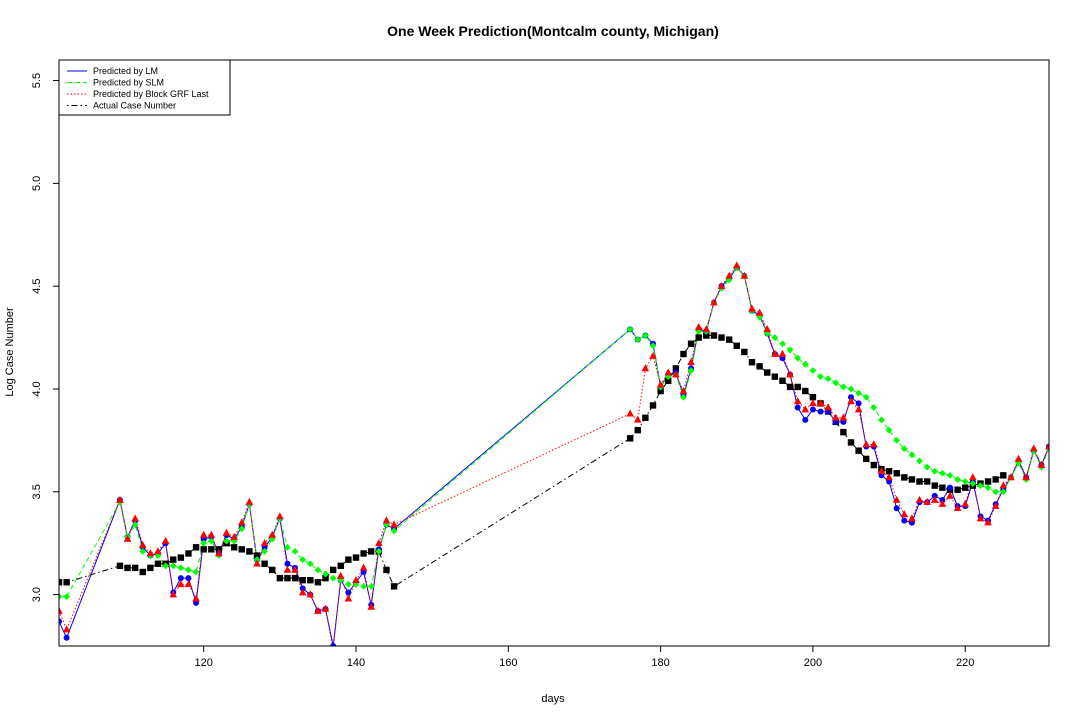 The height and width of the screenshot is (720, 1080). I want to click on y-axis: 3.0 3.5 4.0 4.5 5.0 5.5, so click(45, 337).